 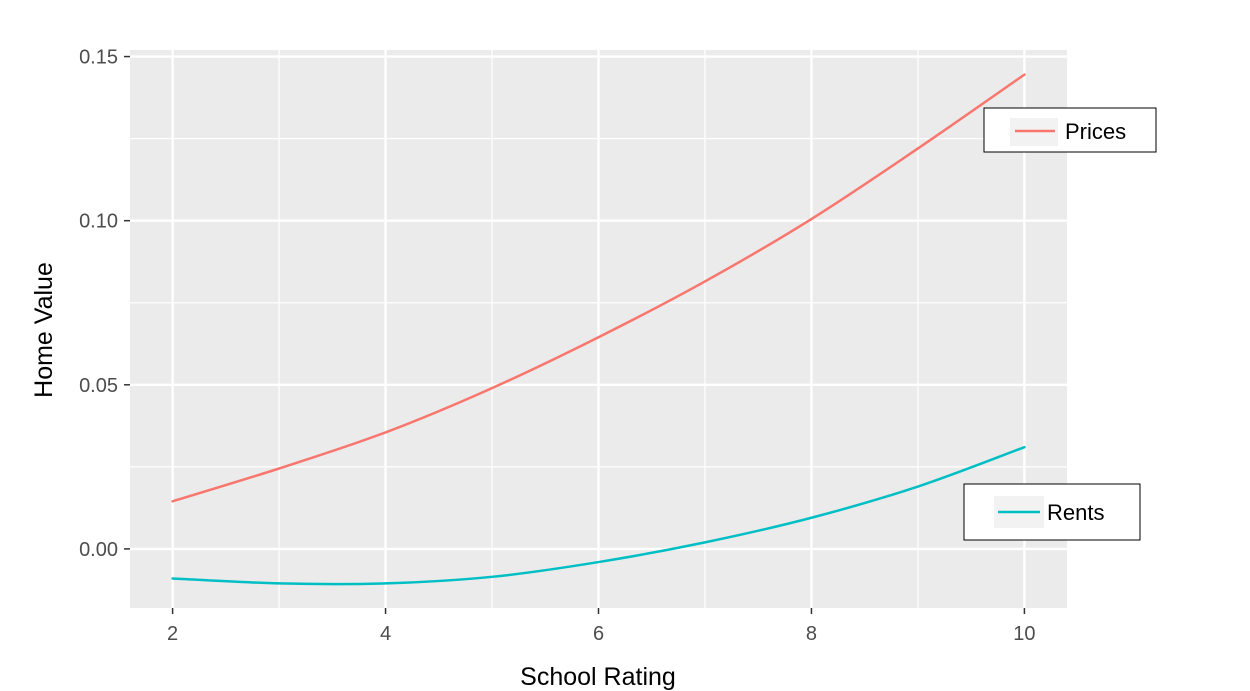 I want to click on y-tick-label: 0.00, so click(x=98, y=550).